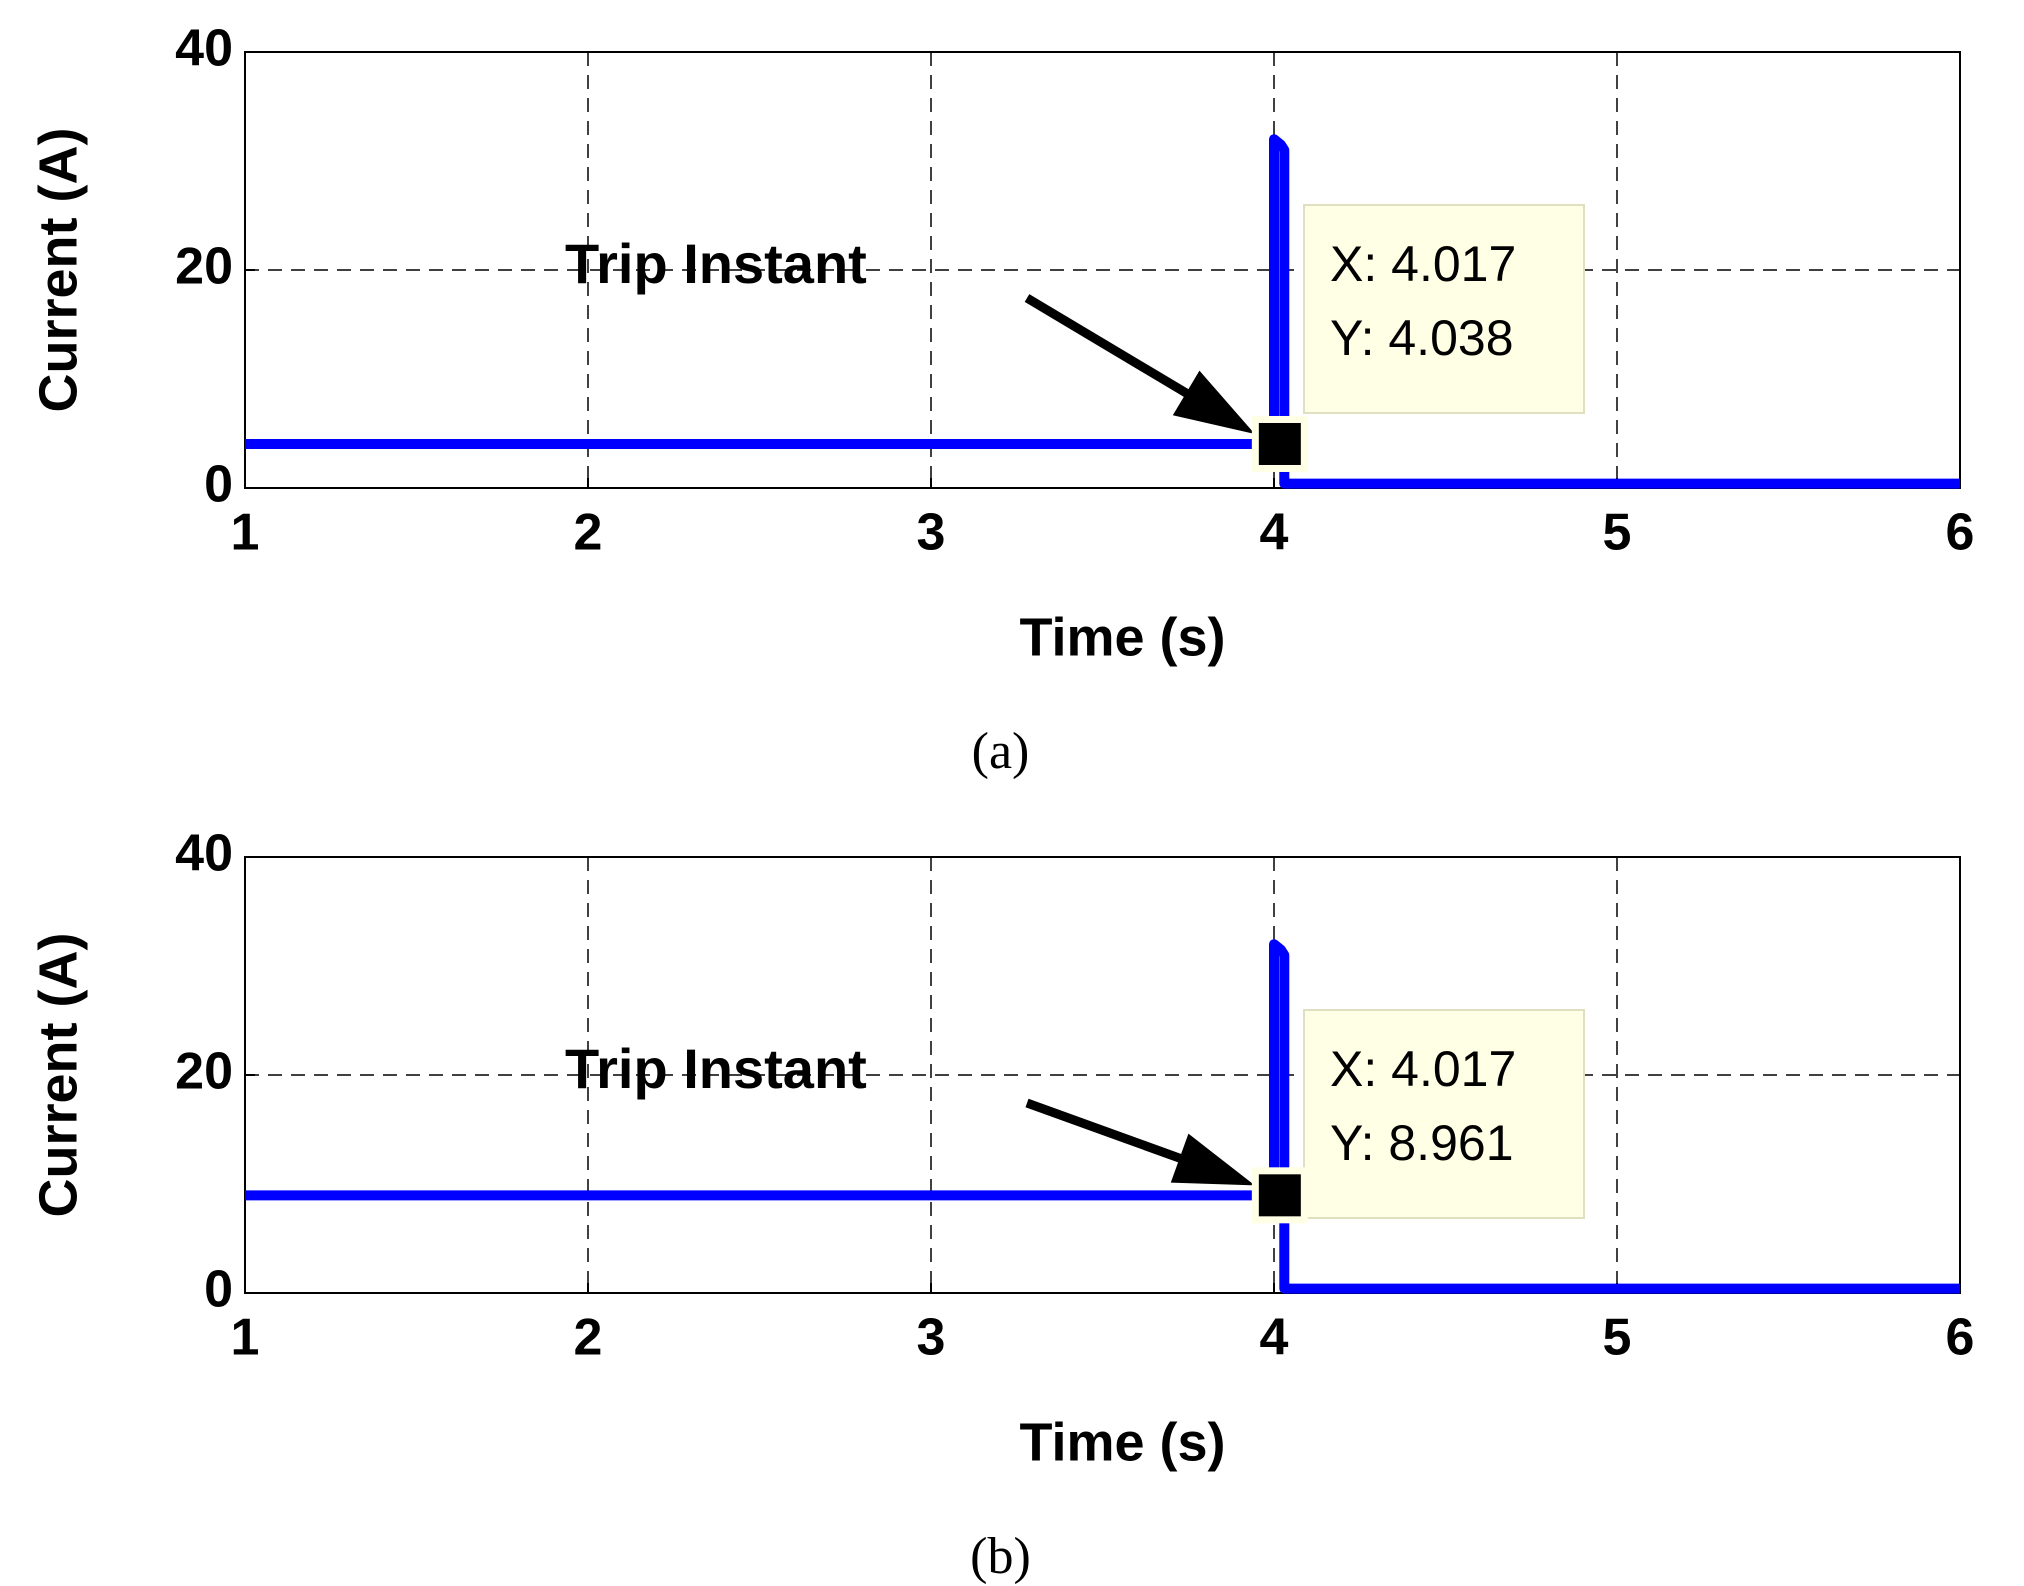  What do you see at coordinates (1000, 1556) in the screenshot?
I see `caption: (b)` at bounding box center [1000, 1556].